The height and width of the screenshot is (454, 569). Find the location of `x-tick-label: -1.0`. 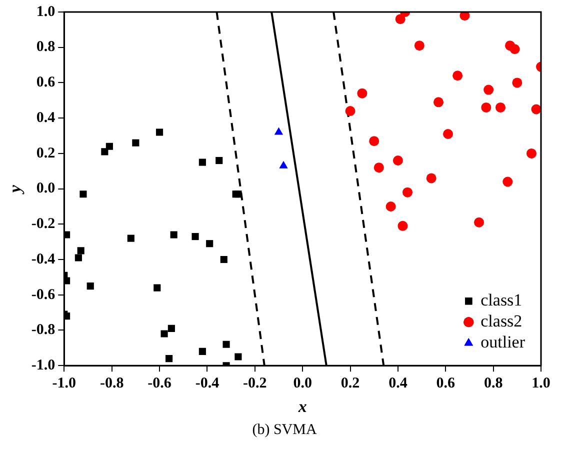

x-tick-label: -1.0 is located at coordinates (64, 383).